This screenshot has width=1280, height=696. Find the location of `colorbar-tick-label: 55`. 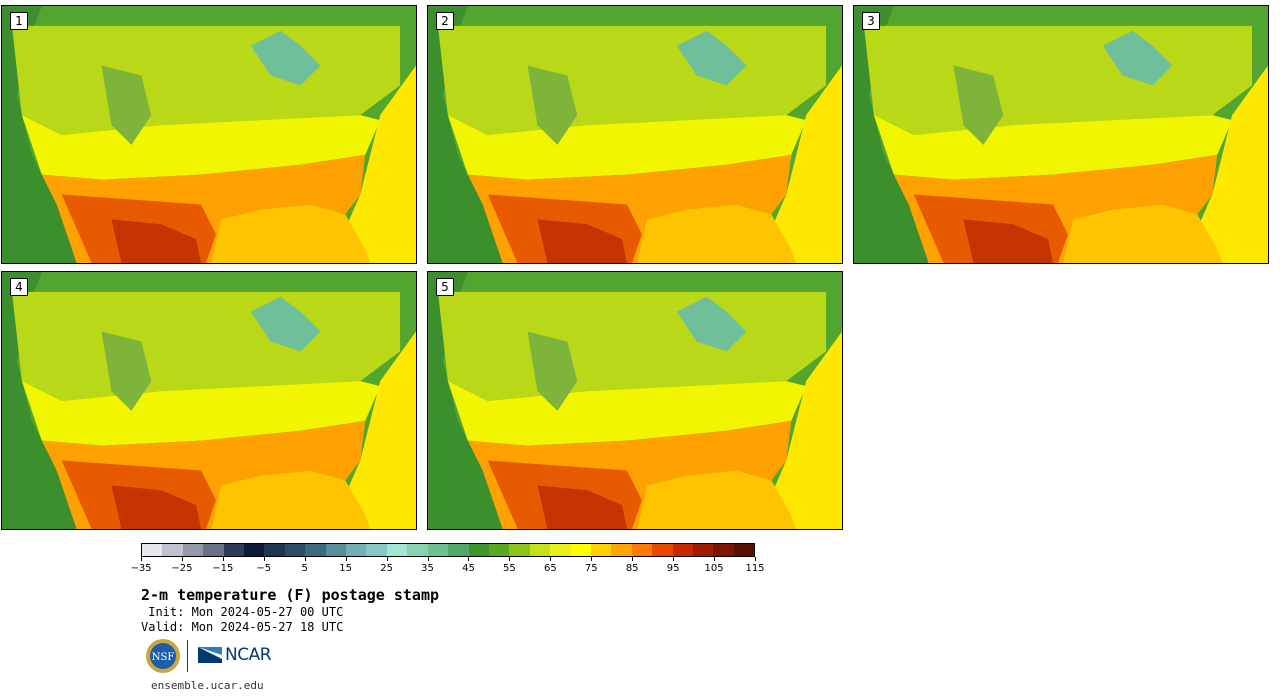

colorbar-tick-label: 55 is located at coordinates (509, 568).